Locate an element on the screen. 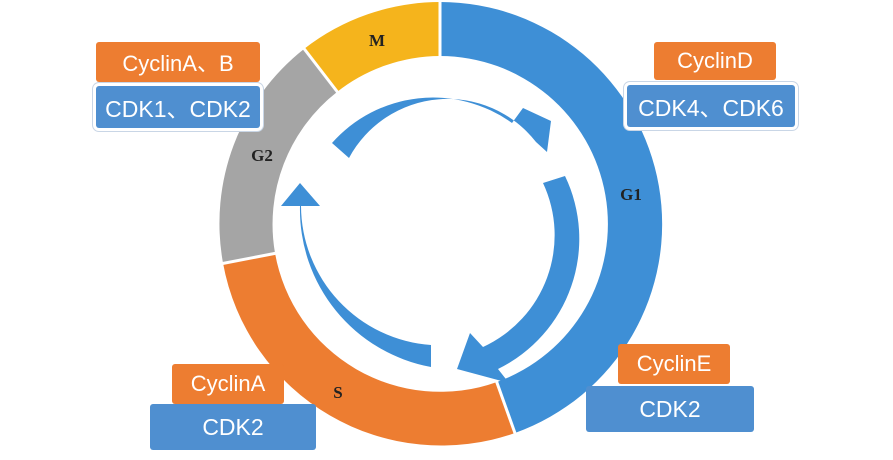 The image size is (893, 460). cycle-arrow-left is located at coordinates (356, 275).